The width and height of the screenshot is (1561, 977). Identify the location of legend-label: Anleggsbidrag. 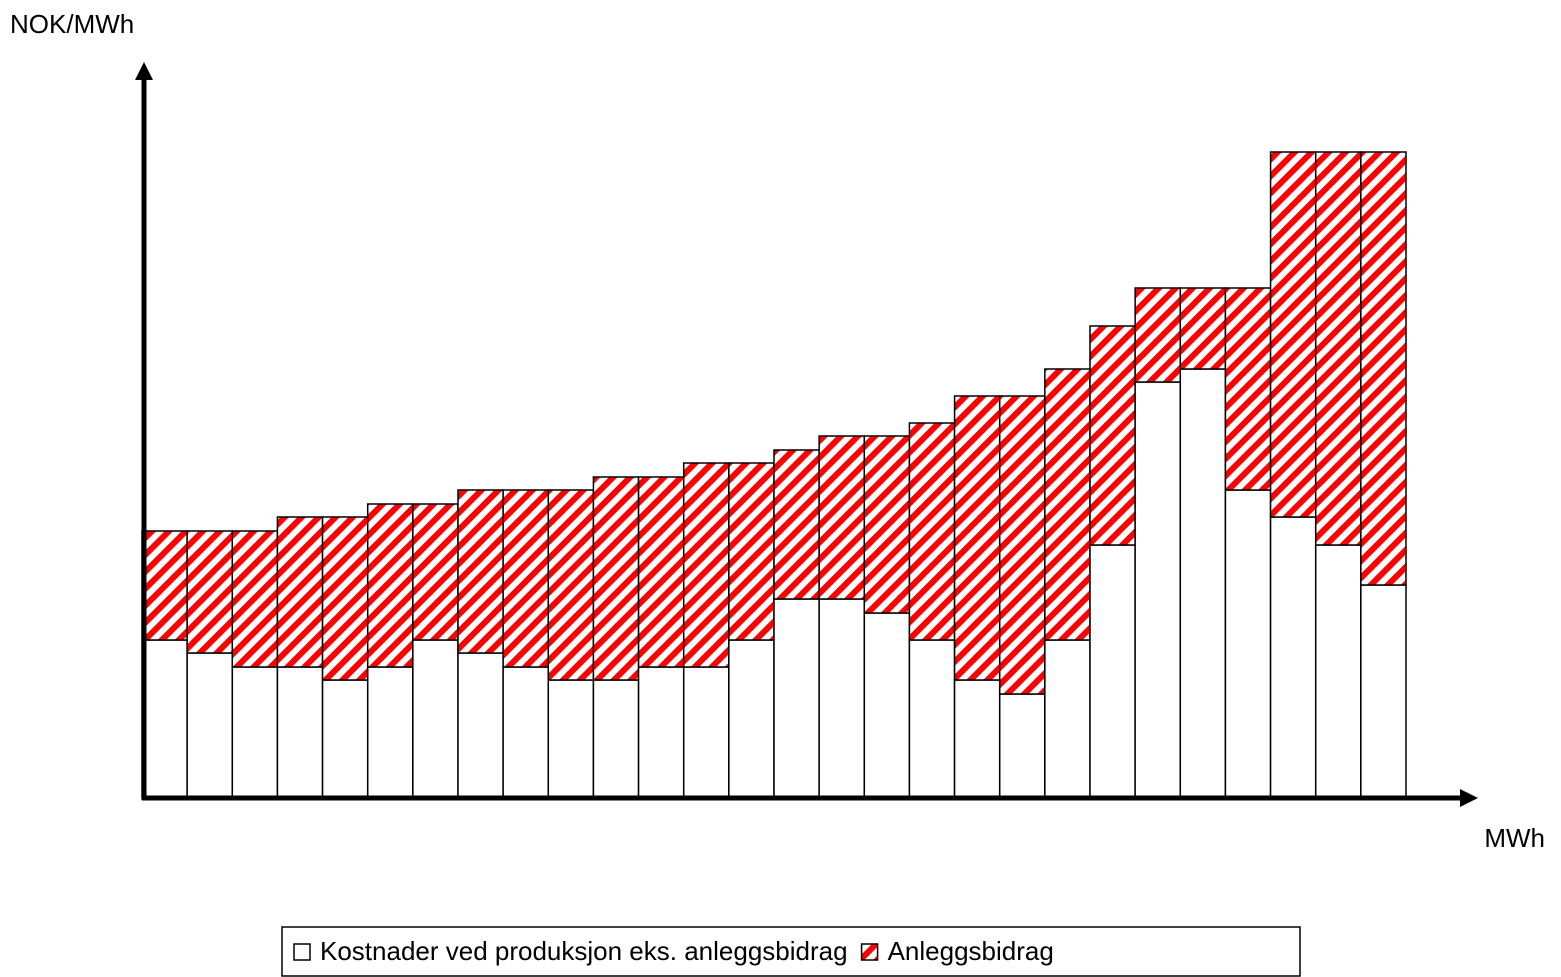
(971, 951).